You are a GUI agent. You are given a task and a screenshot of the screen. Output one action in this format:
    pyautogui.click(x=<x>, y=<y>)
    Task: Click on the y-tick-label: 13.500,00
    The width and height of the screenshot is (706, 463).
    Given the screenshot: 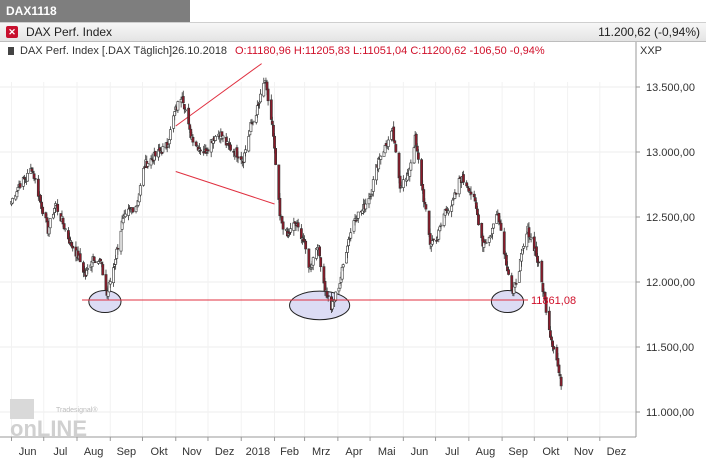 What is the action you would take?
    pyautogui.click(x=670, y=88)
    